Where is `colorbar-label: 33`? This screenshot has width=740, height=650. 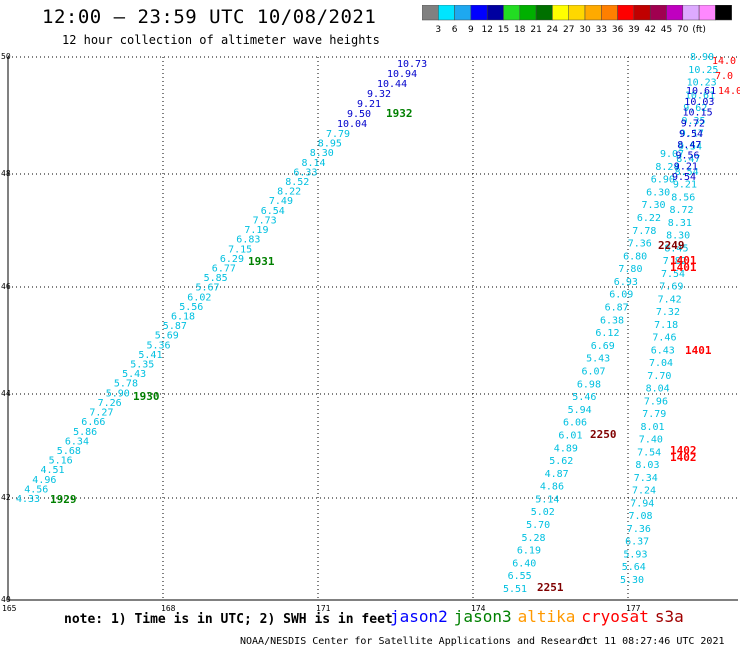
colorbar-label: 33 is located at coordinates (601, 30).